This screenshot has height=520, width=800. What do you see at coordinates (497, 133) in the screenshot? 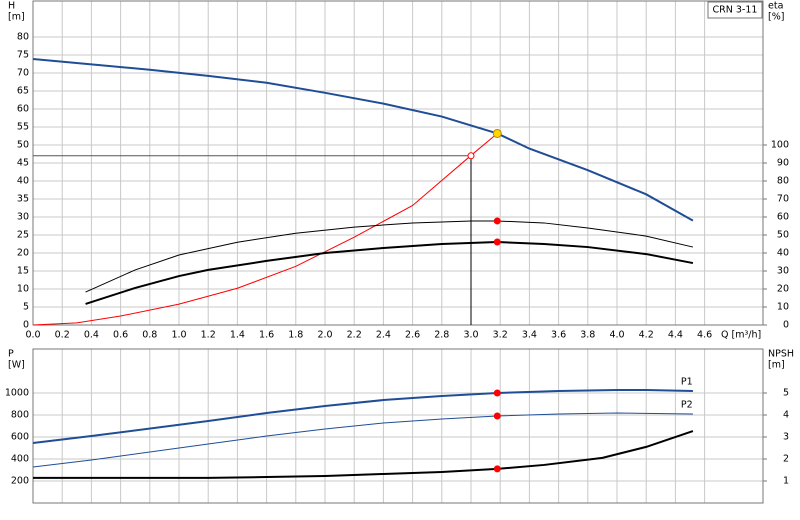
I see `duty-point` at bounding box center [497, 133].